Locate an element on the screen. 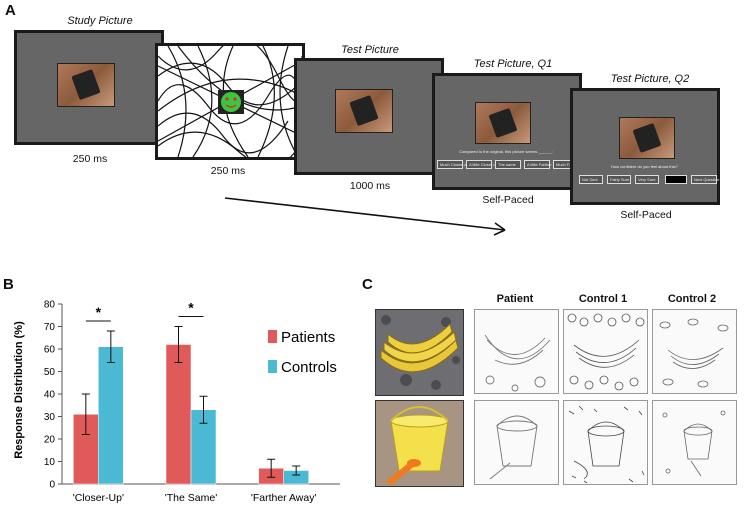 The height and width of the screenshot is (511, 756). control1-sketch-bucket is located at coordinates (605, 442).